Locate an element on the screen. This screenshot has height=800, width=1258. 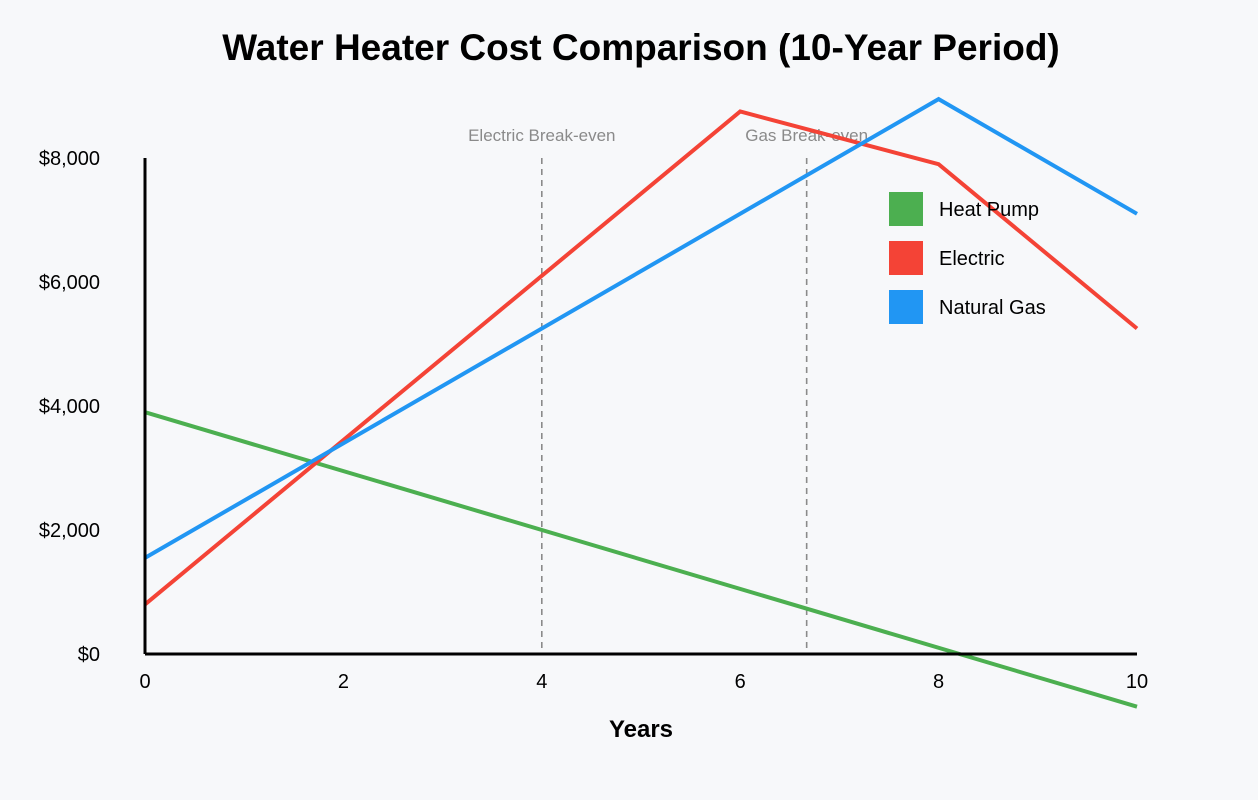
legend-label: Electric is located at coordinates (972, 259).